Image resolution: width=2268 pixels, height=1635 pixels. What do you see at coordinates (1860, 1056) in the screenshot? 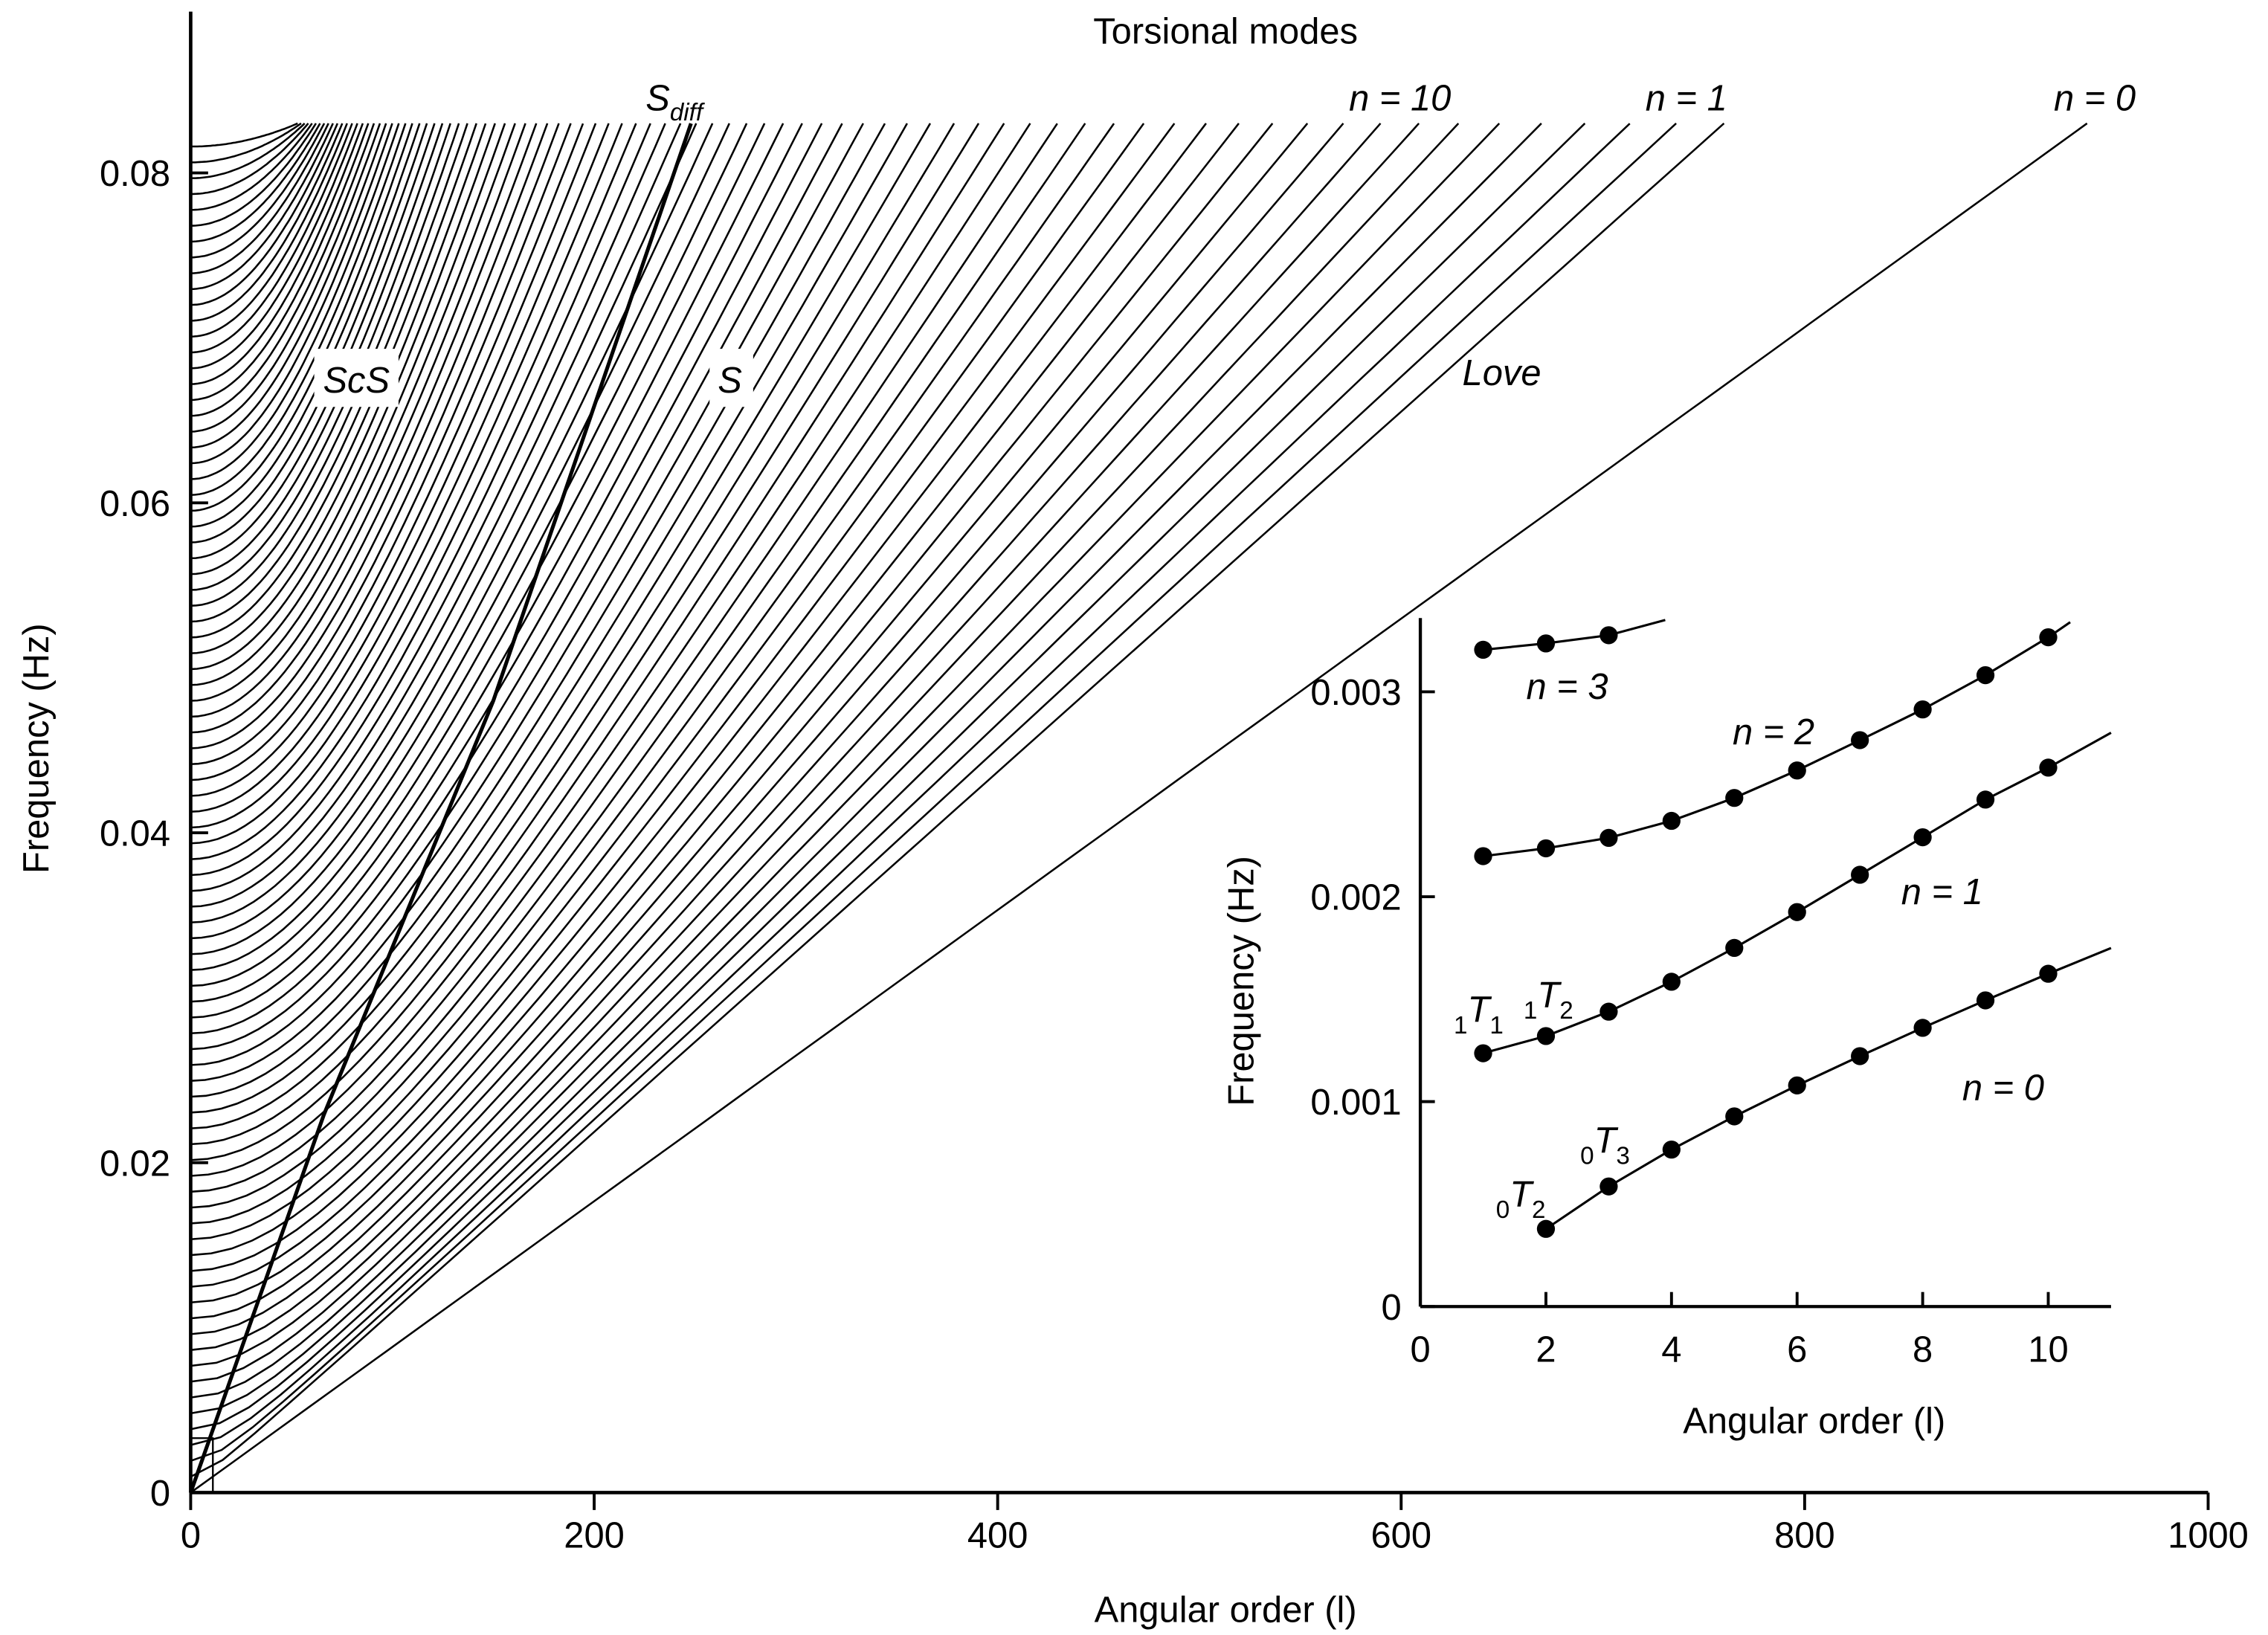
I see `inset-point-n0-l7` at bounding box center [1860, 1056].